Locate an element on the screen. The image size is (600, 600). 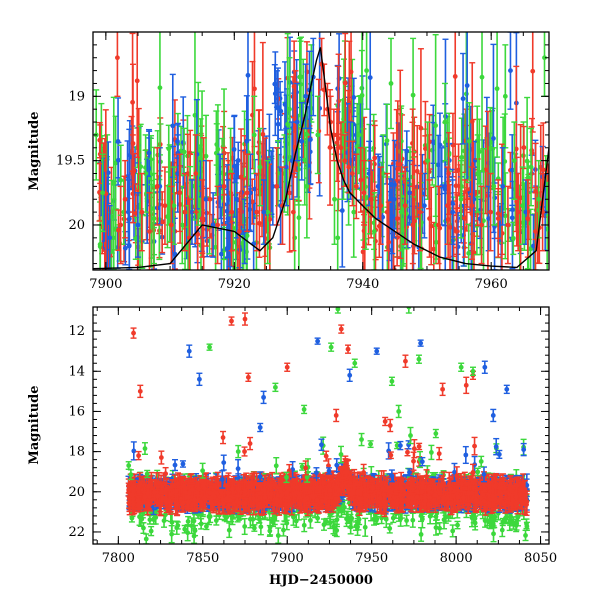
top-xtick-label-0: 7900 is located at coordinates (105, 284).